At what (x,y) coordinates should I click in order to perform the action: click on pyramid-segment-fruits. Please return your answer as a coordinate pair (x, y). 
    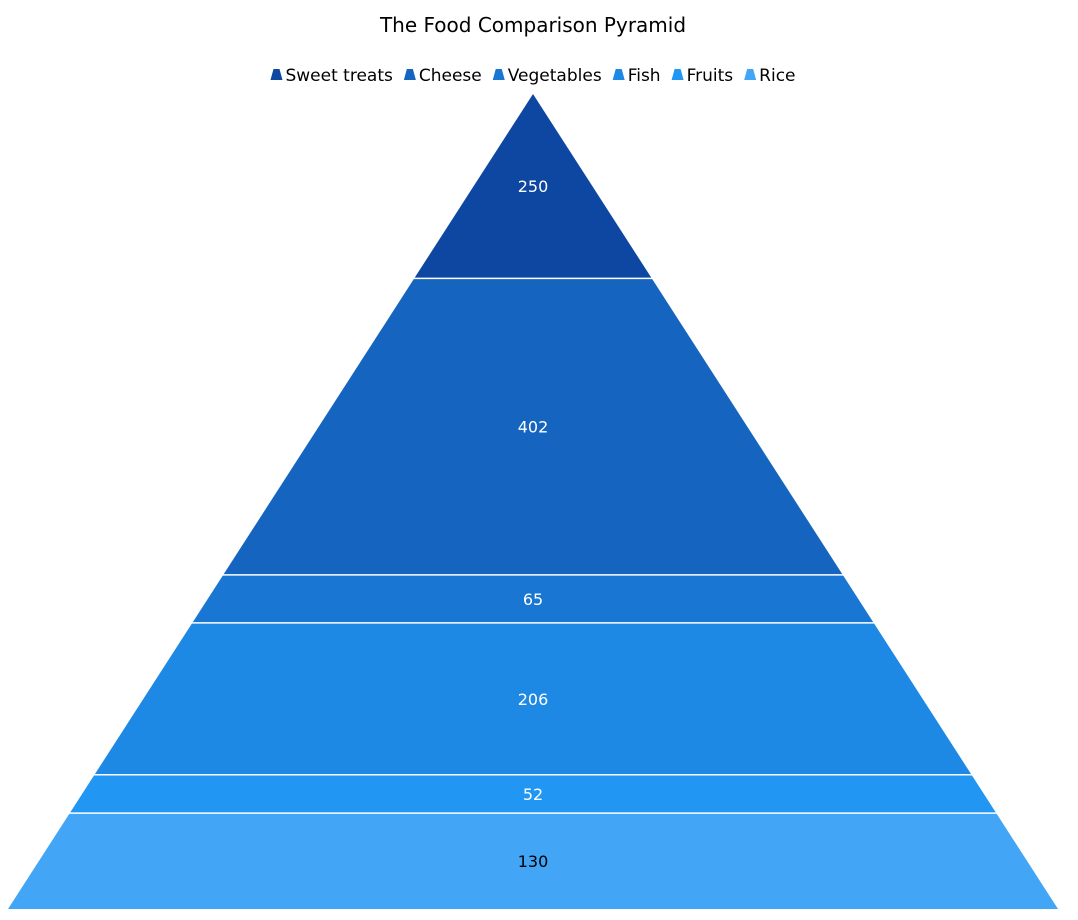
    Looking at the image, I should click on (533, 794).